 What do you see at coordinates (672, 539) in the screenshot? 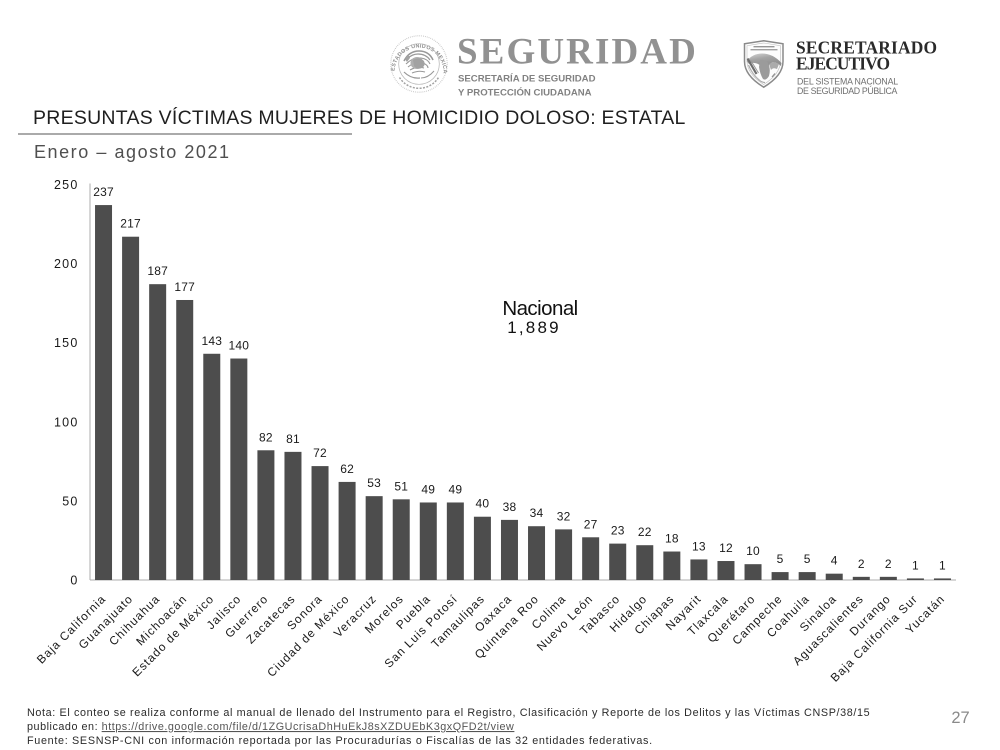
I see `svg-text: 18` at bounding box center [672, 539].